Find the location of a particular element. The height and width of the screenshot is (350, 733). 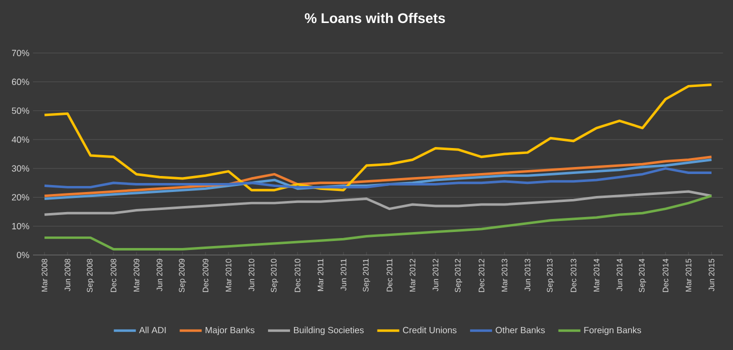

legend-label: Major Banks is located at coordinates (230, 331).